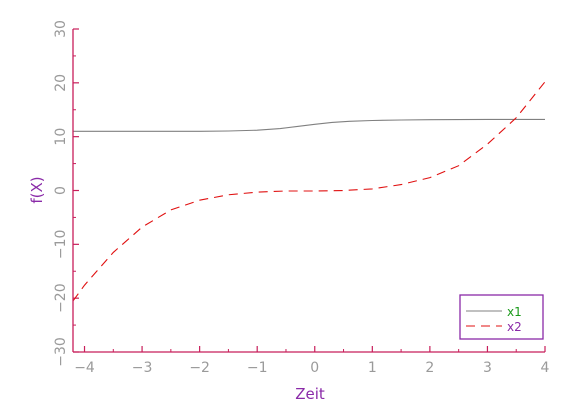  What do you see at coordinates (257, 368) in the screenshot?
I see `x-tick-label: −1` at bounding box center [257, 368].